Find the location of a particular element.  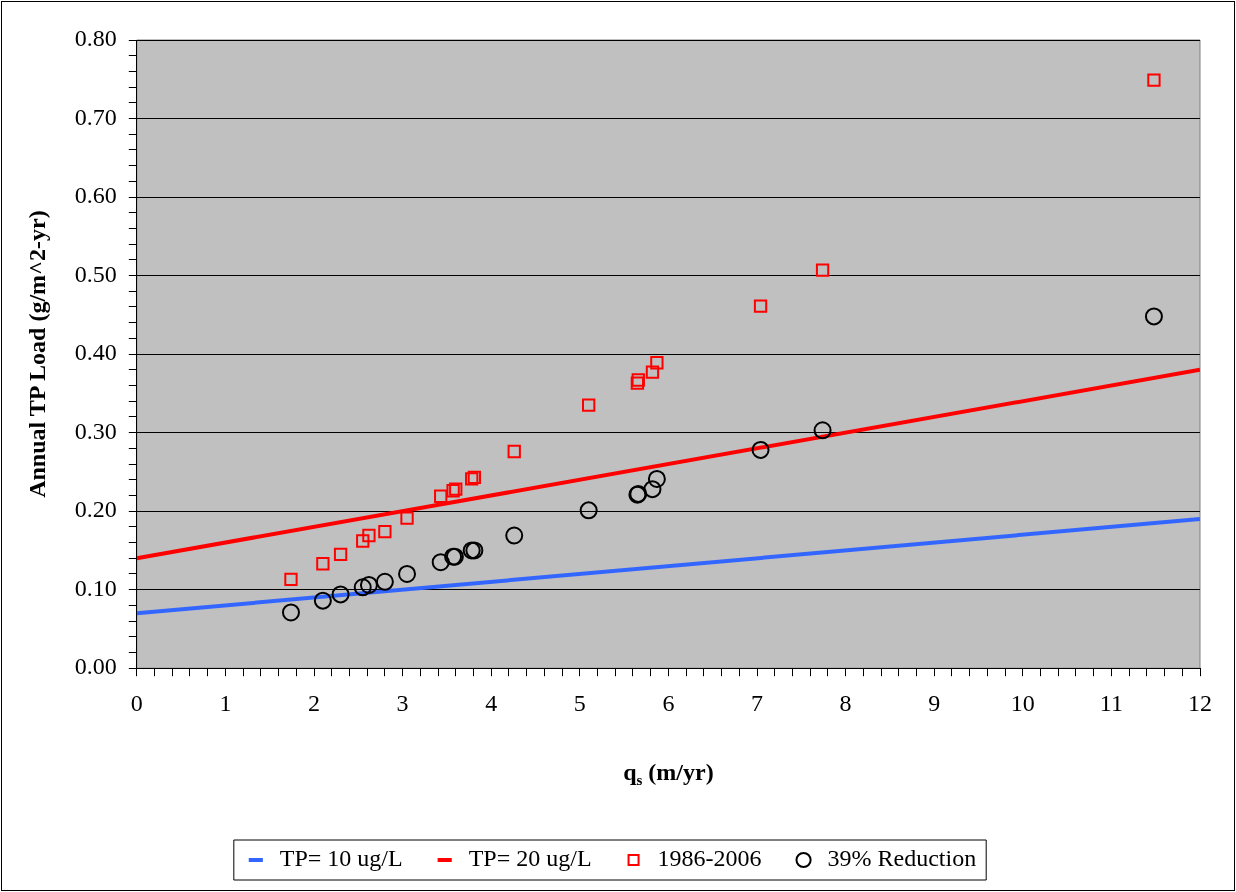

x-tick-label: 4 is located at coordinates (491, 702).